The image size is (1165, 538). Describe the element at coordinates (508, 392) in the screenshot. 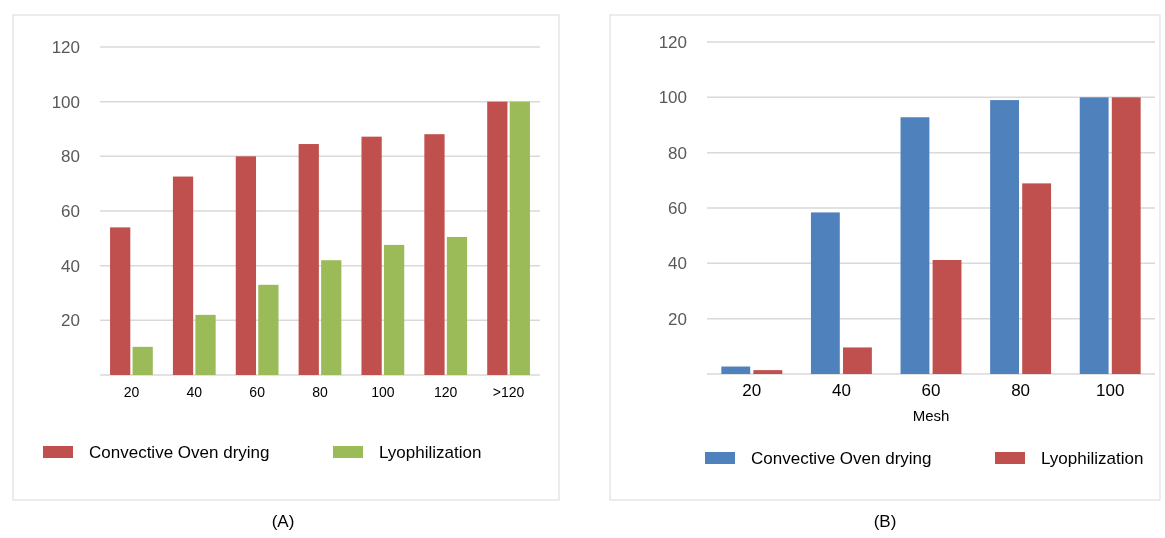

I see `x-tick-label: >120` at that location.